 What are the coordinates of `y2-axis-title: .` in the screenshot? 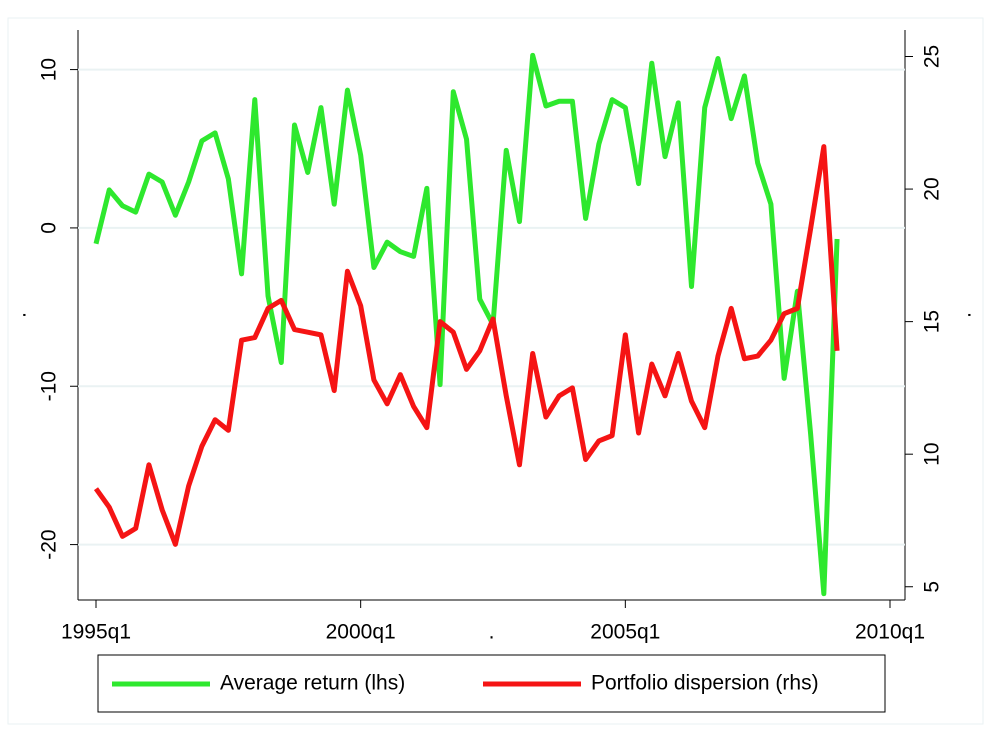 It's located at (964, 315).